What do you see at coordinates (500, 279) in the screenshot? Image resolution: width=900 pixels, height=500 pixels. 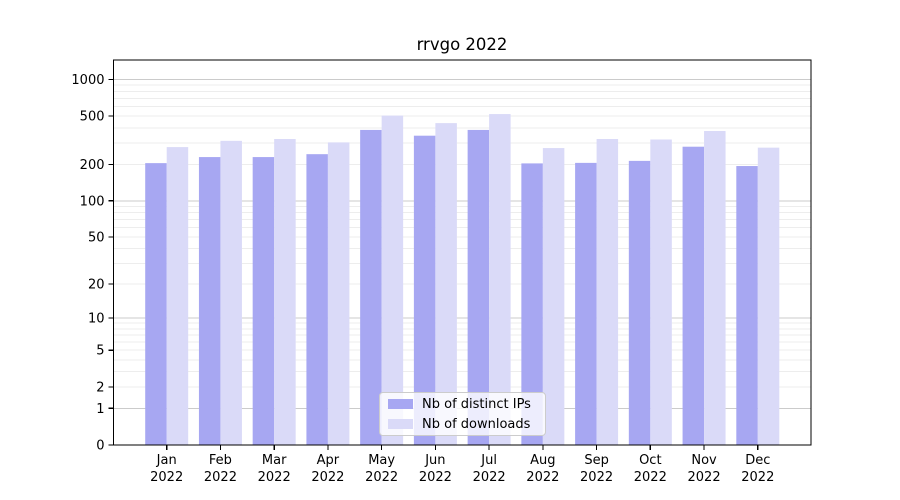 I see `bar-downloads-jul` at bounding box center [500, 279].